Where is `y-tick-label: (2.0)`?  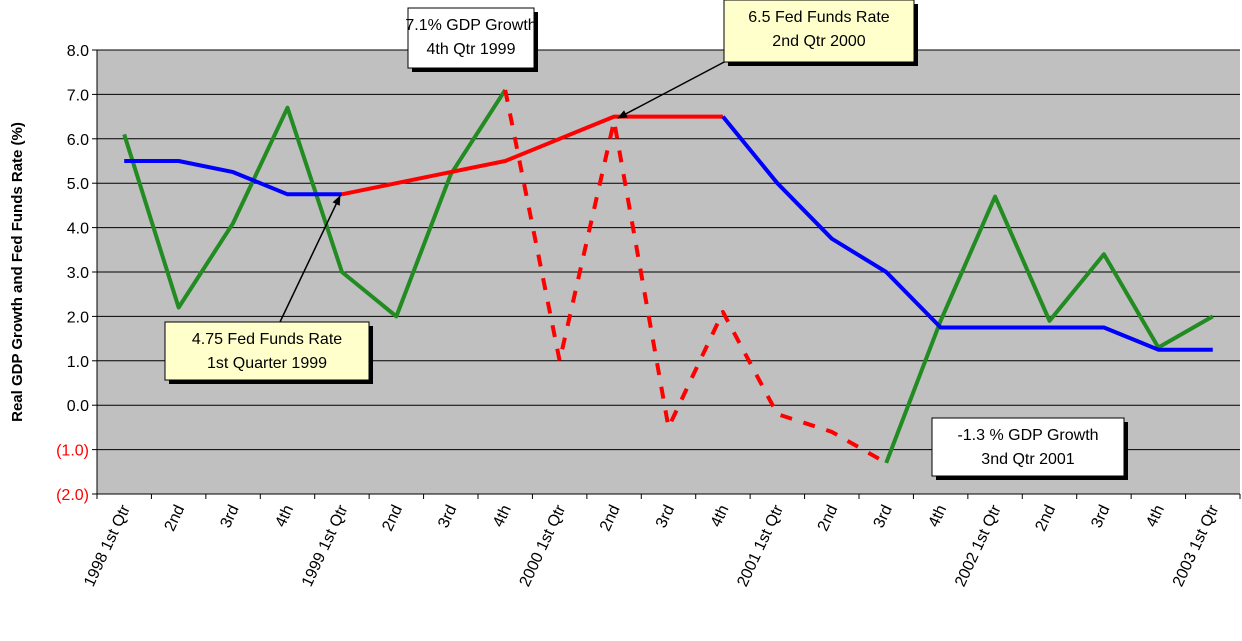
y-tick-label: (2.0) is located at coordinates (72, 495).